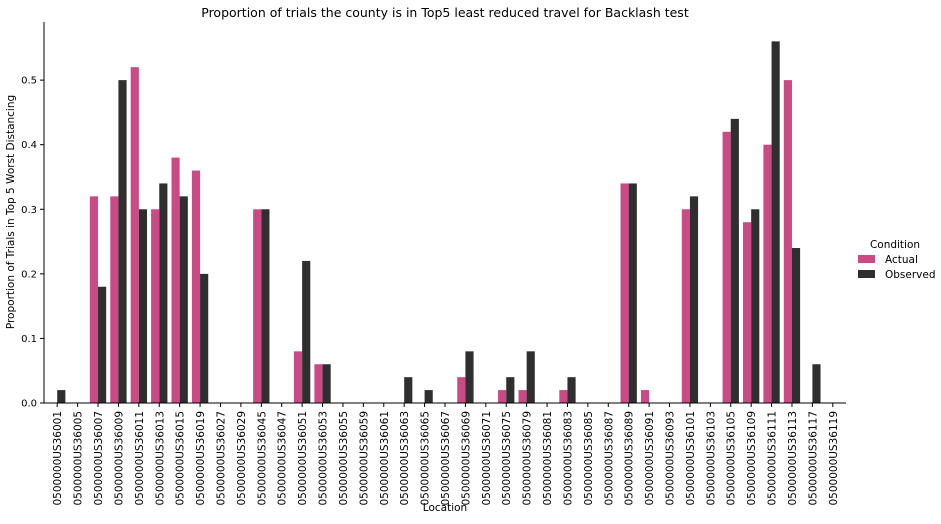 This screenshot has width=941, height=524. What do you see at coordinates (426, 458) in the screenshot?
I see `x-tick-label: 0500000US36065` at bounding box center [426, 458].